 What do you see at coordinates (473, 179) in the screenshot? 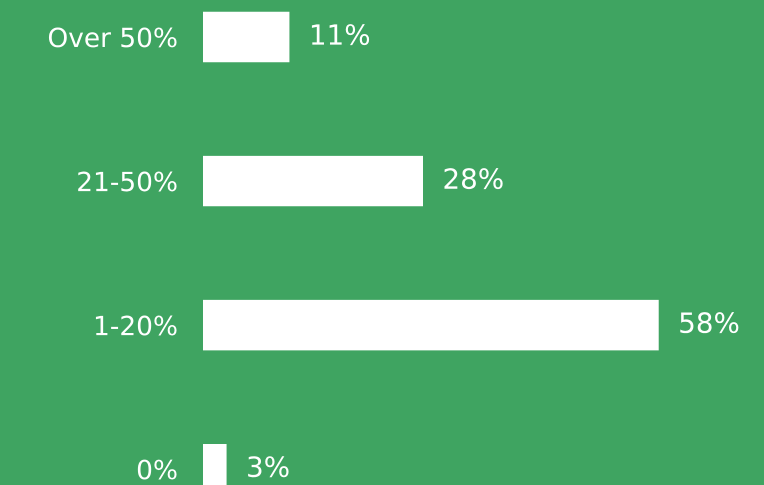
I see `data-label: 28%` at bounding box center [473, 179].